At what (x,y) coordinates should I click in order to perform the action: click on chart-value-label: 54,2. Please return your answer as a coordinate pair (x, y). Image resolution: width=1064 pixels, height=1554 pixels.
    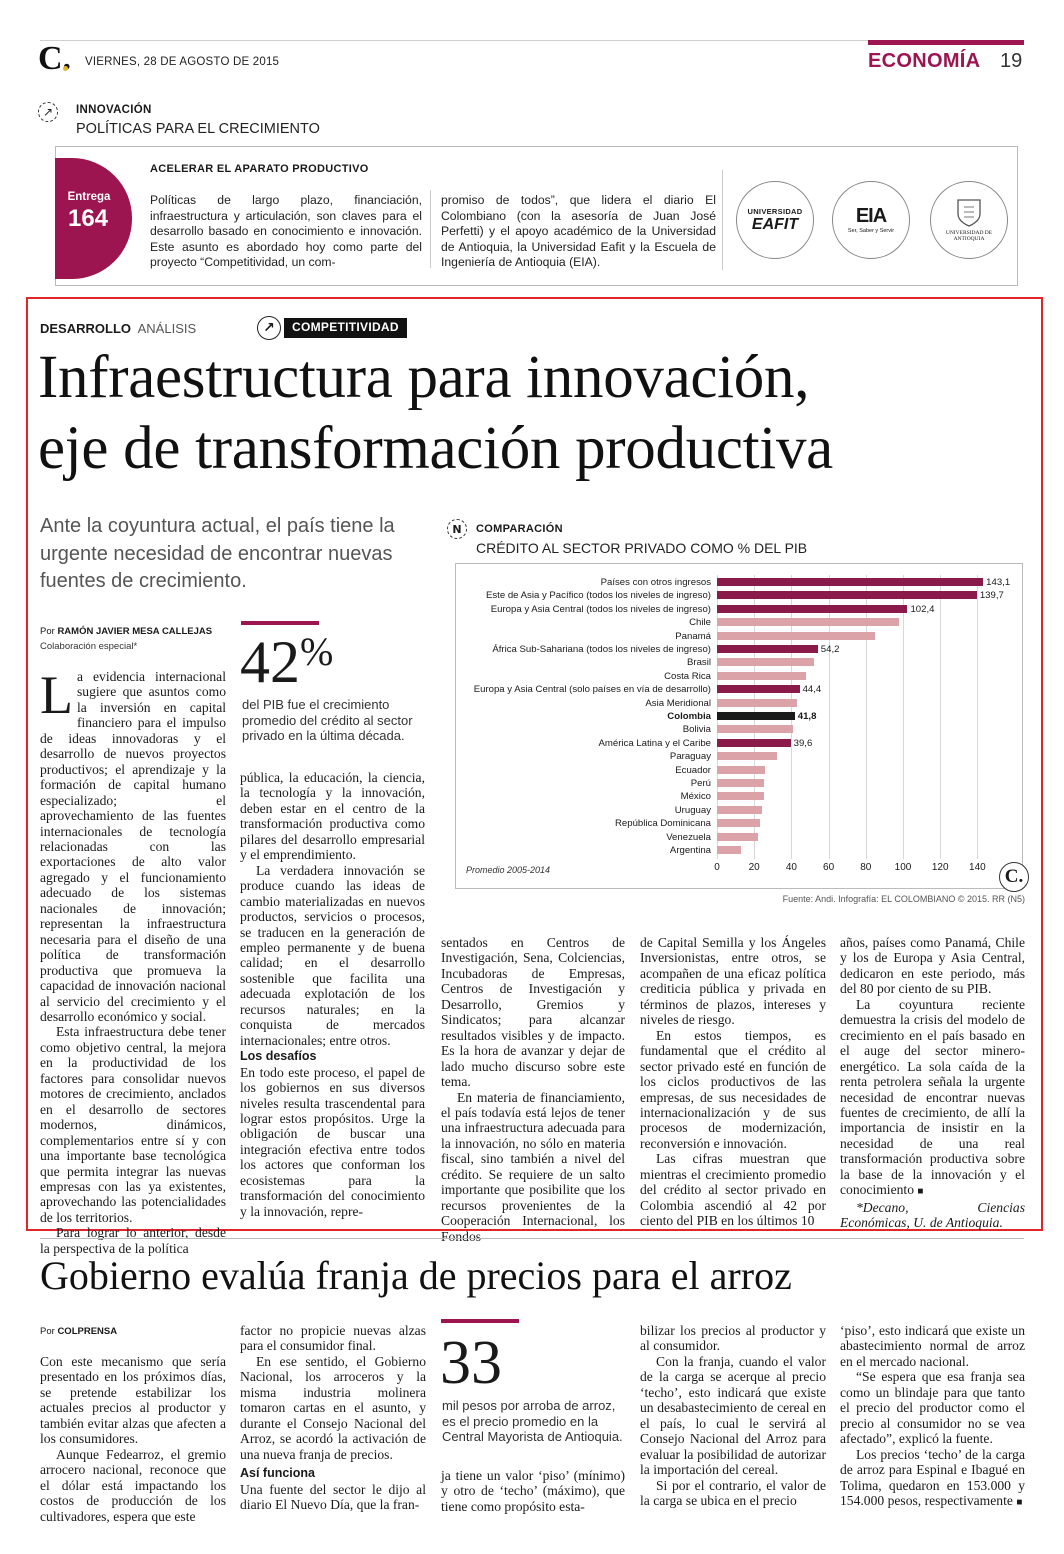
    Looking at the image, I should click on (830, 649).